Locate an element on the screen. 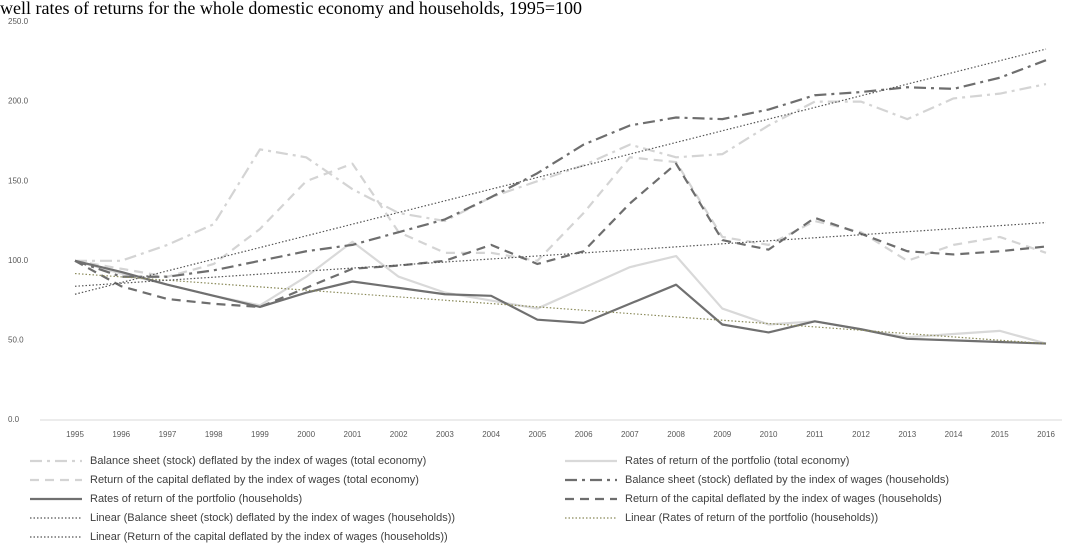 This screenshot has width=1068, height=546. y-tick-label: 100.0 is located at coordinates (18, 260).